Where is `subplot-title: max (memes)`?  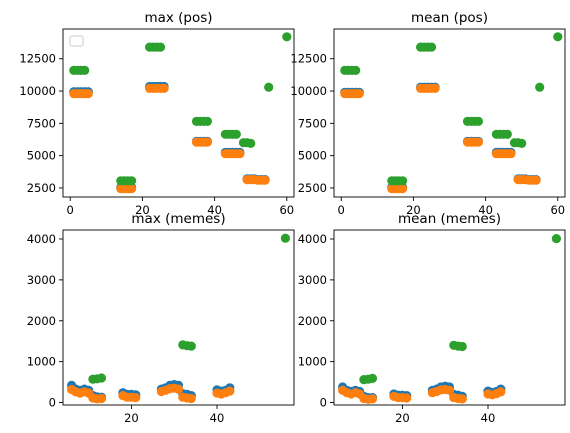 subplot-title: max (memes) is located at coordinates (178, 219).